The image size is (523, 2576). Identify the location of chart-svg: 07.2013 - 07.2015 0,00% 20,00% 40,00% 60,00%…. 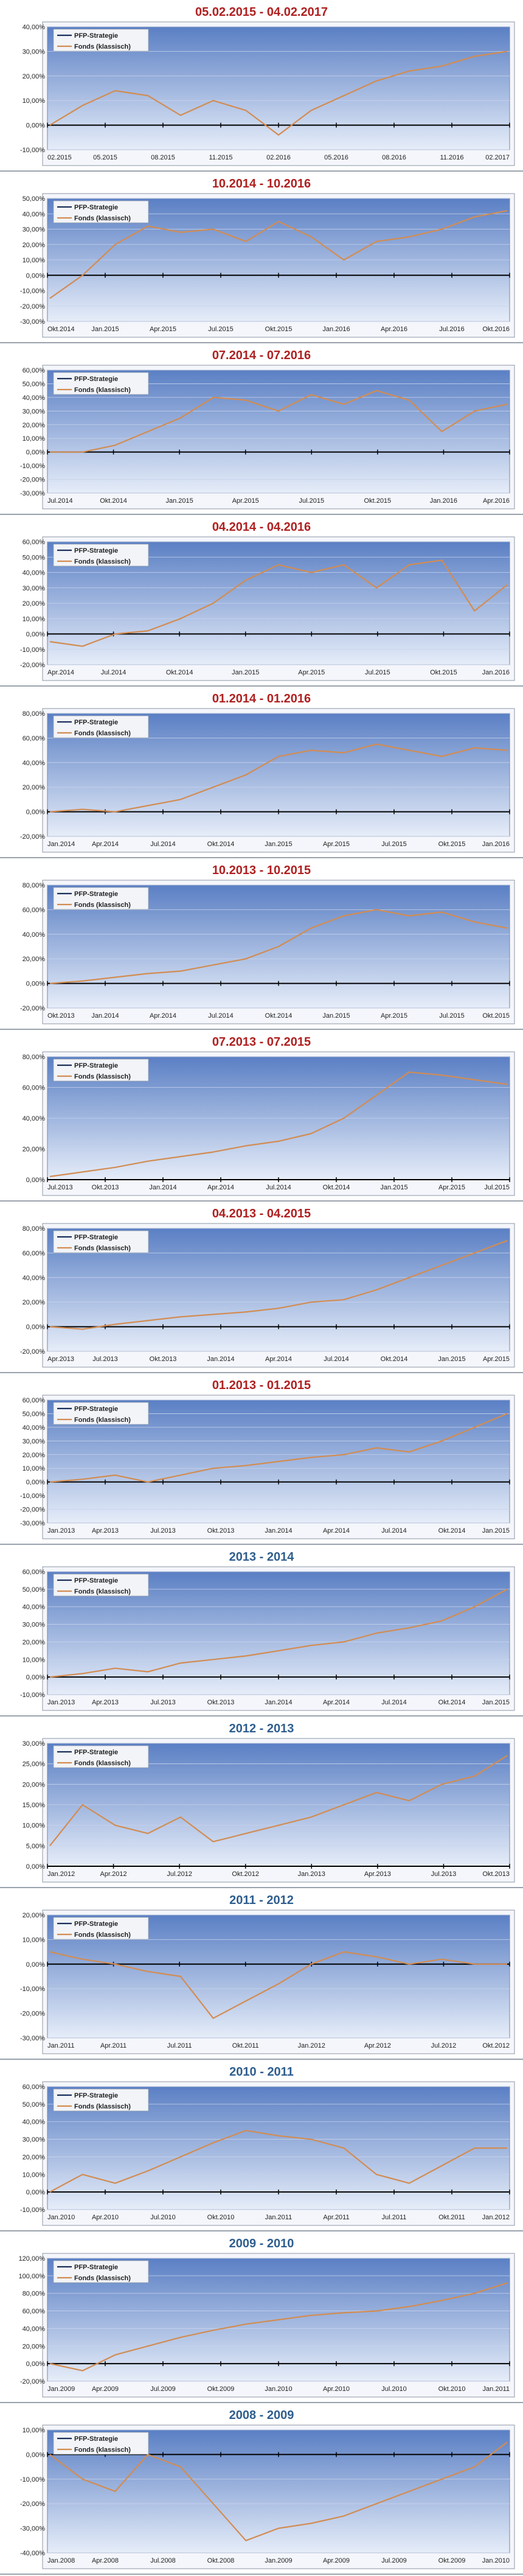
(269, 1115).